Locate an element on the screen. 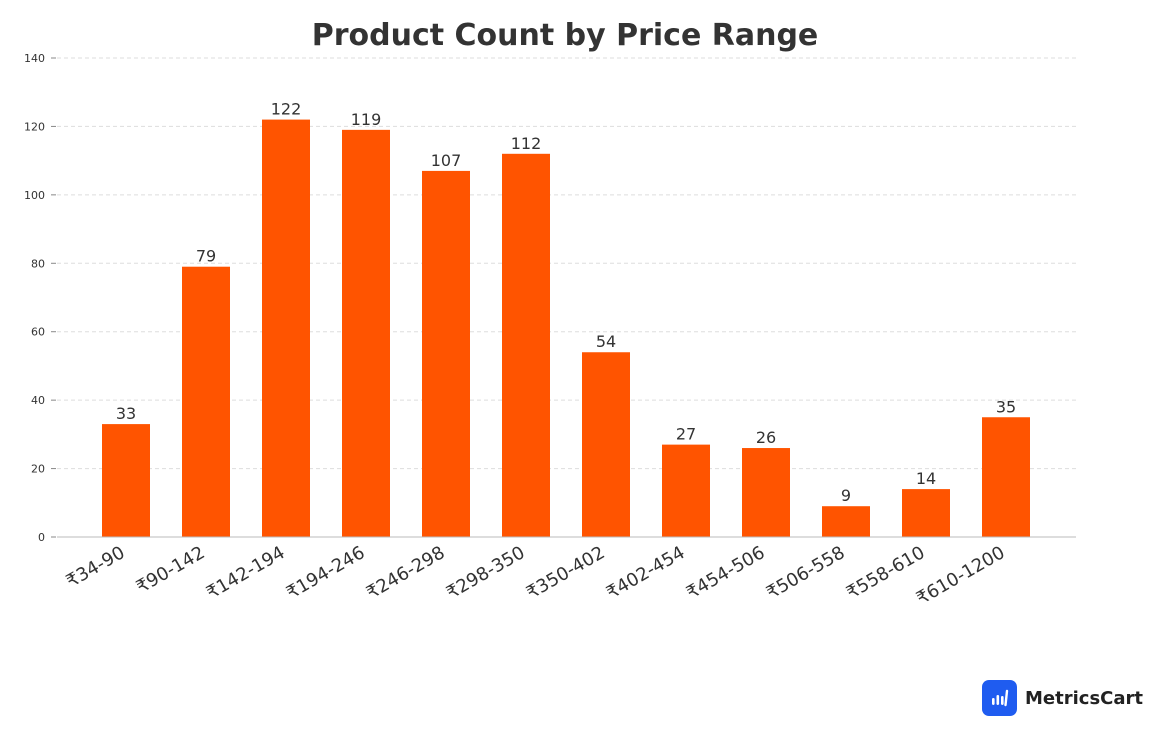  data-label: 112 is located at coordinates (526, 143).